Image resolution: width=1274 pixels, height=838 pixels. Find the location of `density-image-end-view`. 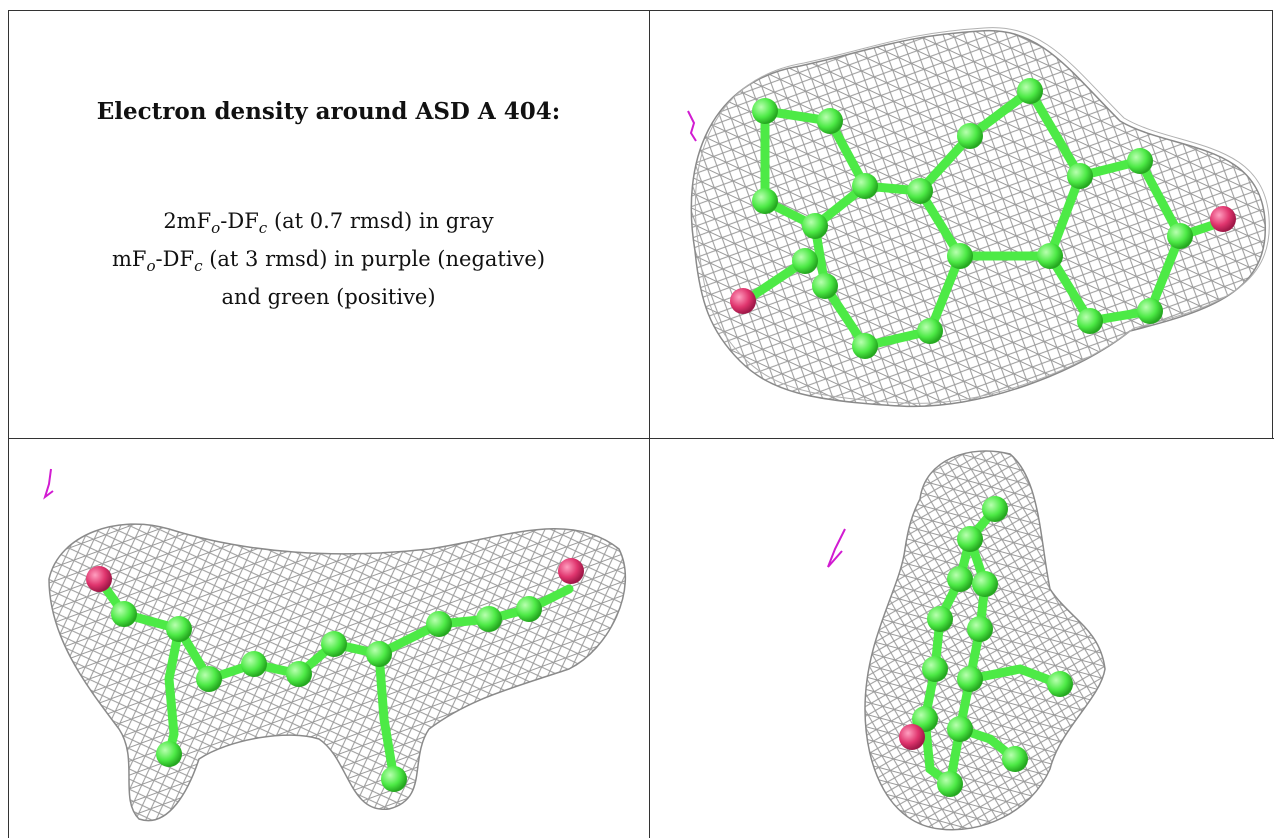

density-image-end-view is located at coordinates (966, 640).